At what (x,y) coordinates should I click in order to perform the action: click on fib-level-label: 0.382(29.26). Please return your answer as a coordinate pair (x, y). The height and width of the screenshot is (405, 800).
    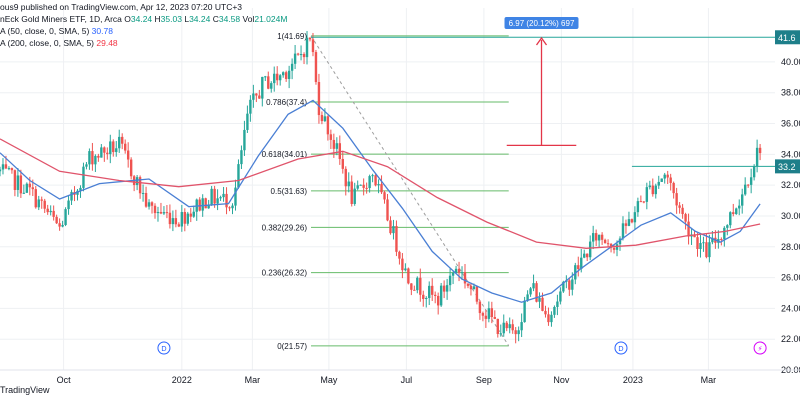
    Looking at the image, I should click on (285, 227).